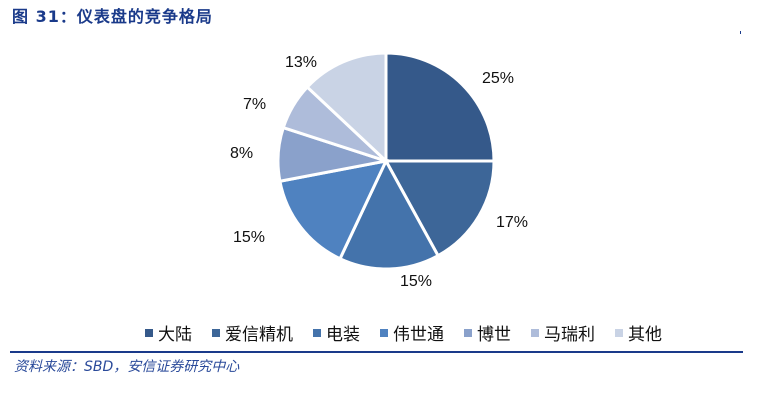 Image resolution: width=773 pixels, height=401 pixels. I want to click on slice-label-2: 15%, so click(416, 281).